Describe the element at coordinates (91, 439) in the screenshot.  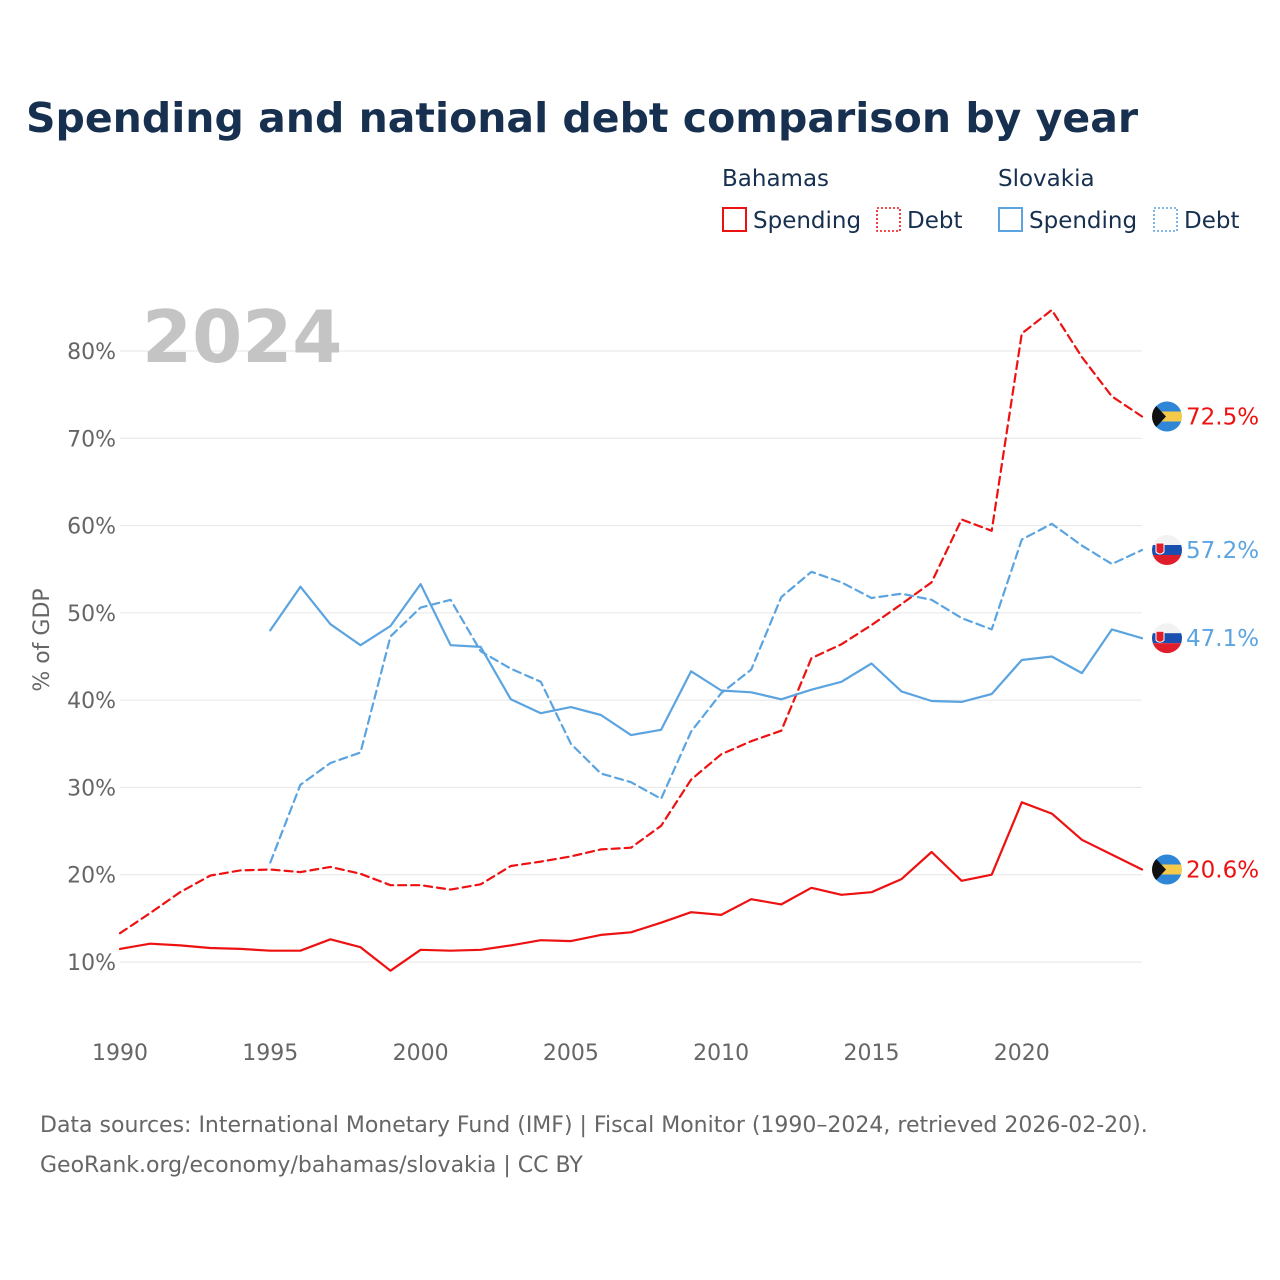
I see `y-tick-label: 70%` at that location.